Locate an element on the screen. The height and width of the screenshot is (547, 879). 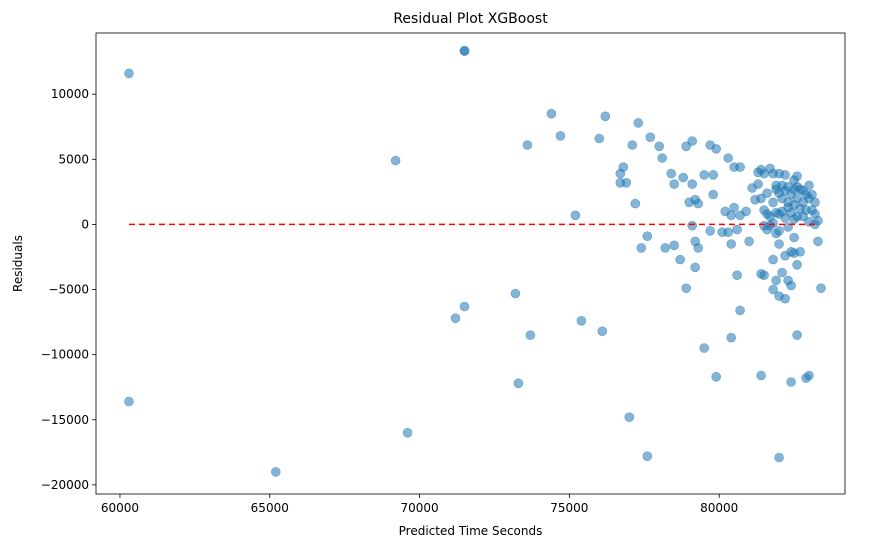
y-tick-label: −10000 is located at coordinates (65, 355).